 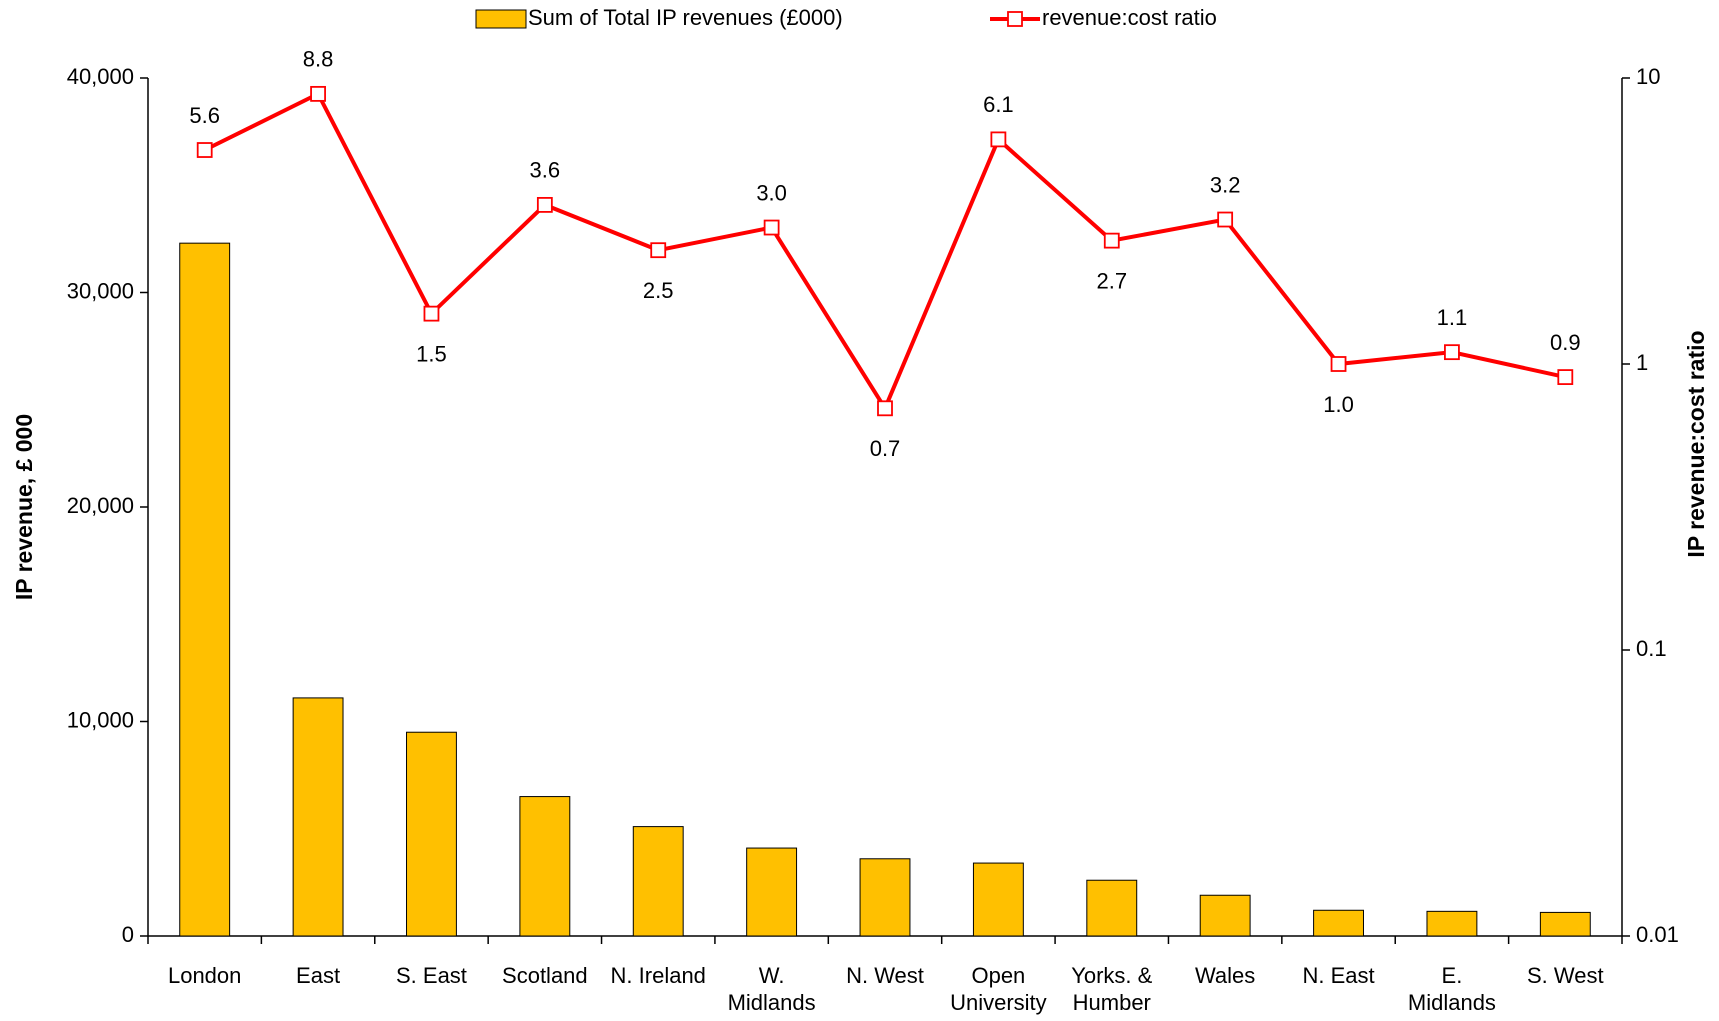 What do you see at coordinates (24, 507) in the screenshot?
I see `y-axis-title: IP revenue, £ 000` at bounding box center [24, 507].